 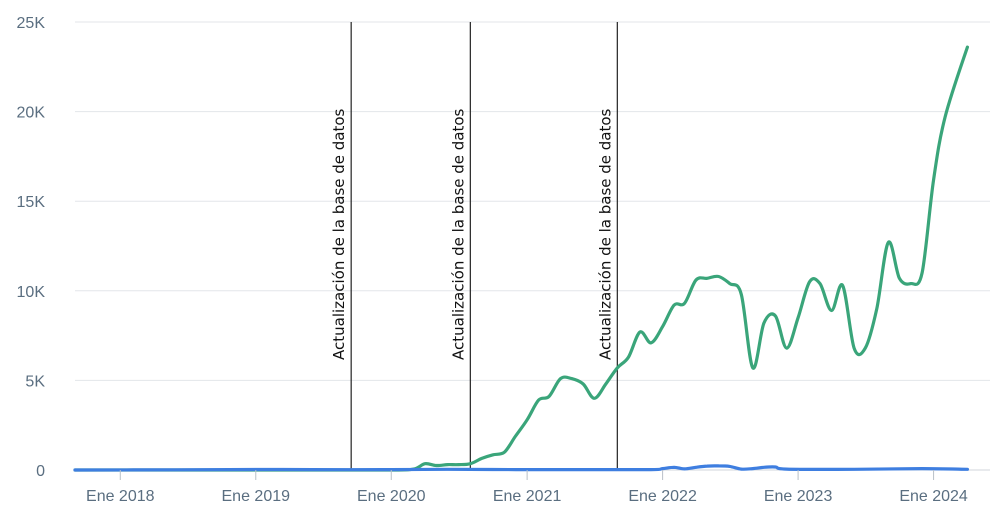 I want to click on y-tick-label: 0, so click(x=40, y=471).